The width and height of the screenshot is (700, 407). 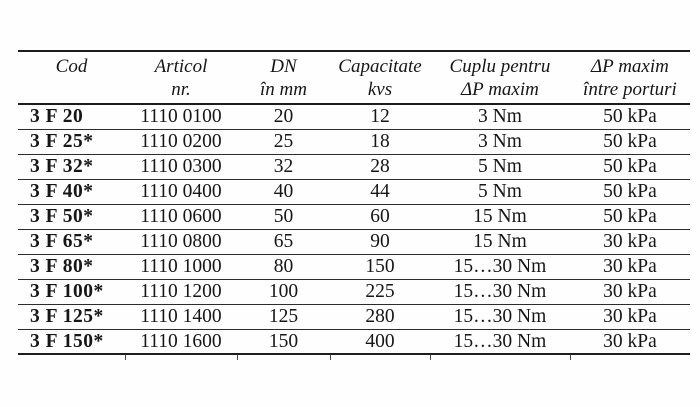 I want to click on table-cell: 32, so click(x=283, y=166).